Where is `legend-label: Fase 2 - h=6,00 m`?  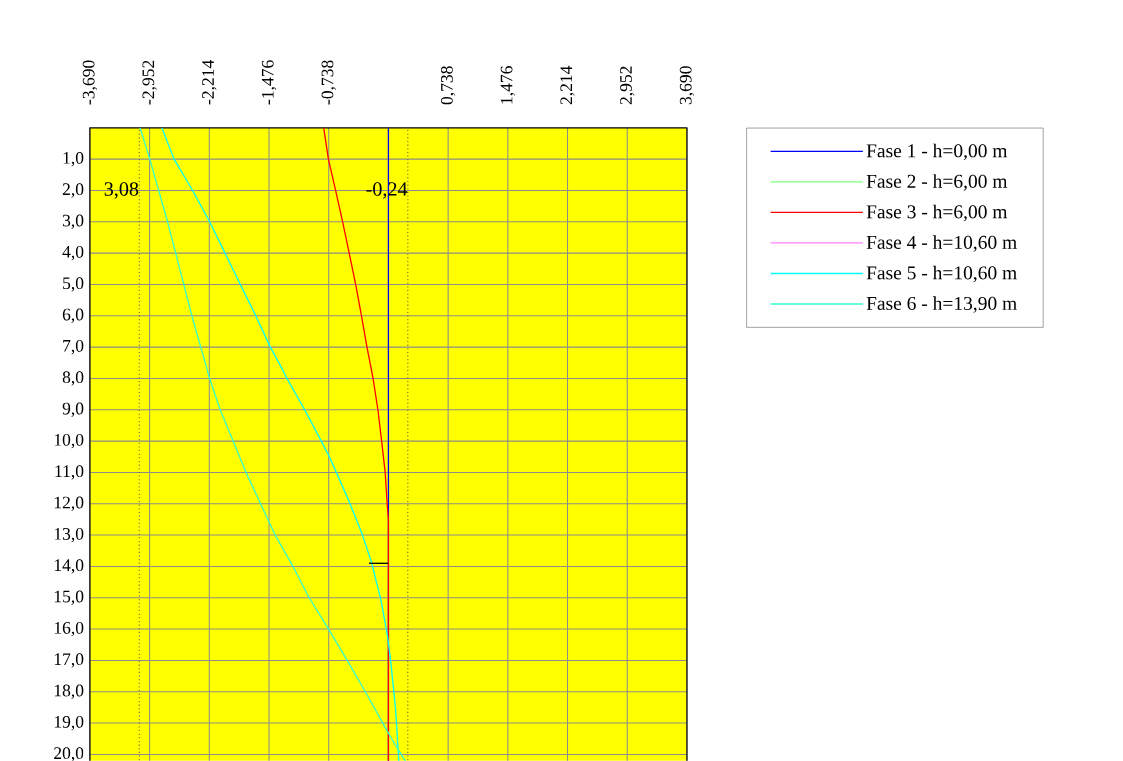 legend-label: Fase 2 - h=6,00 m is located at coordinates (937, 182).